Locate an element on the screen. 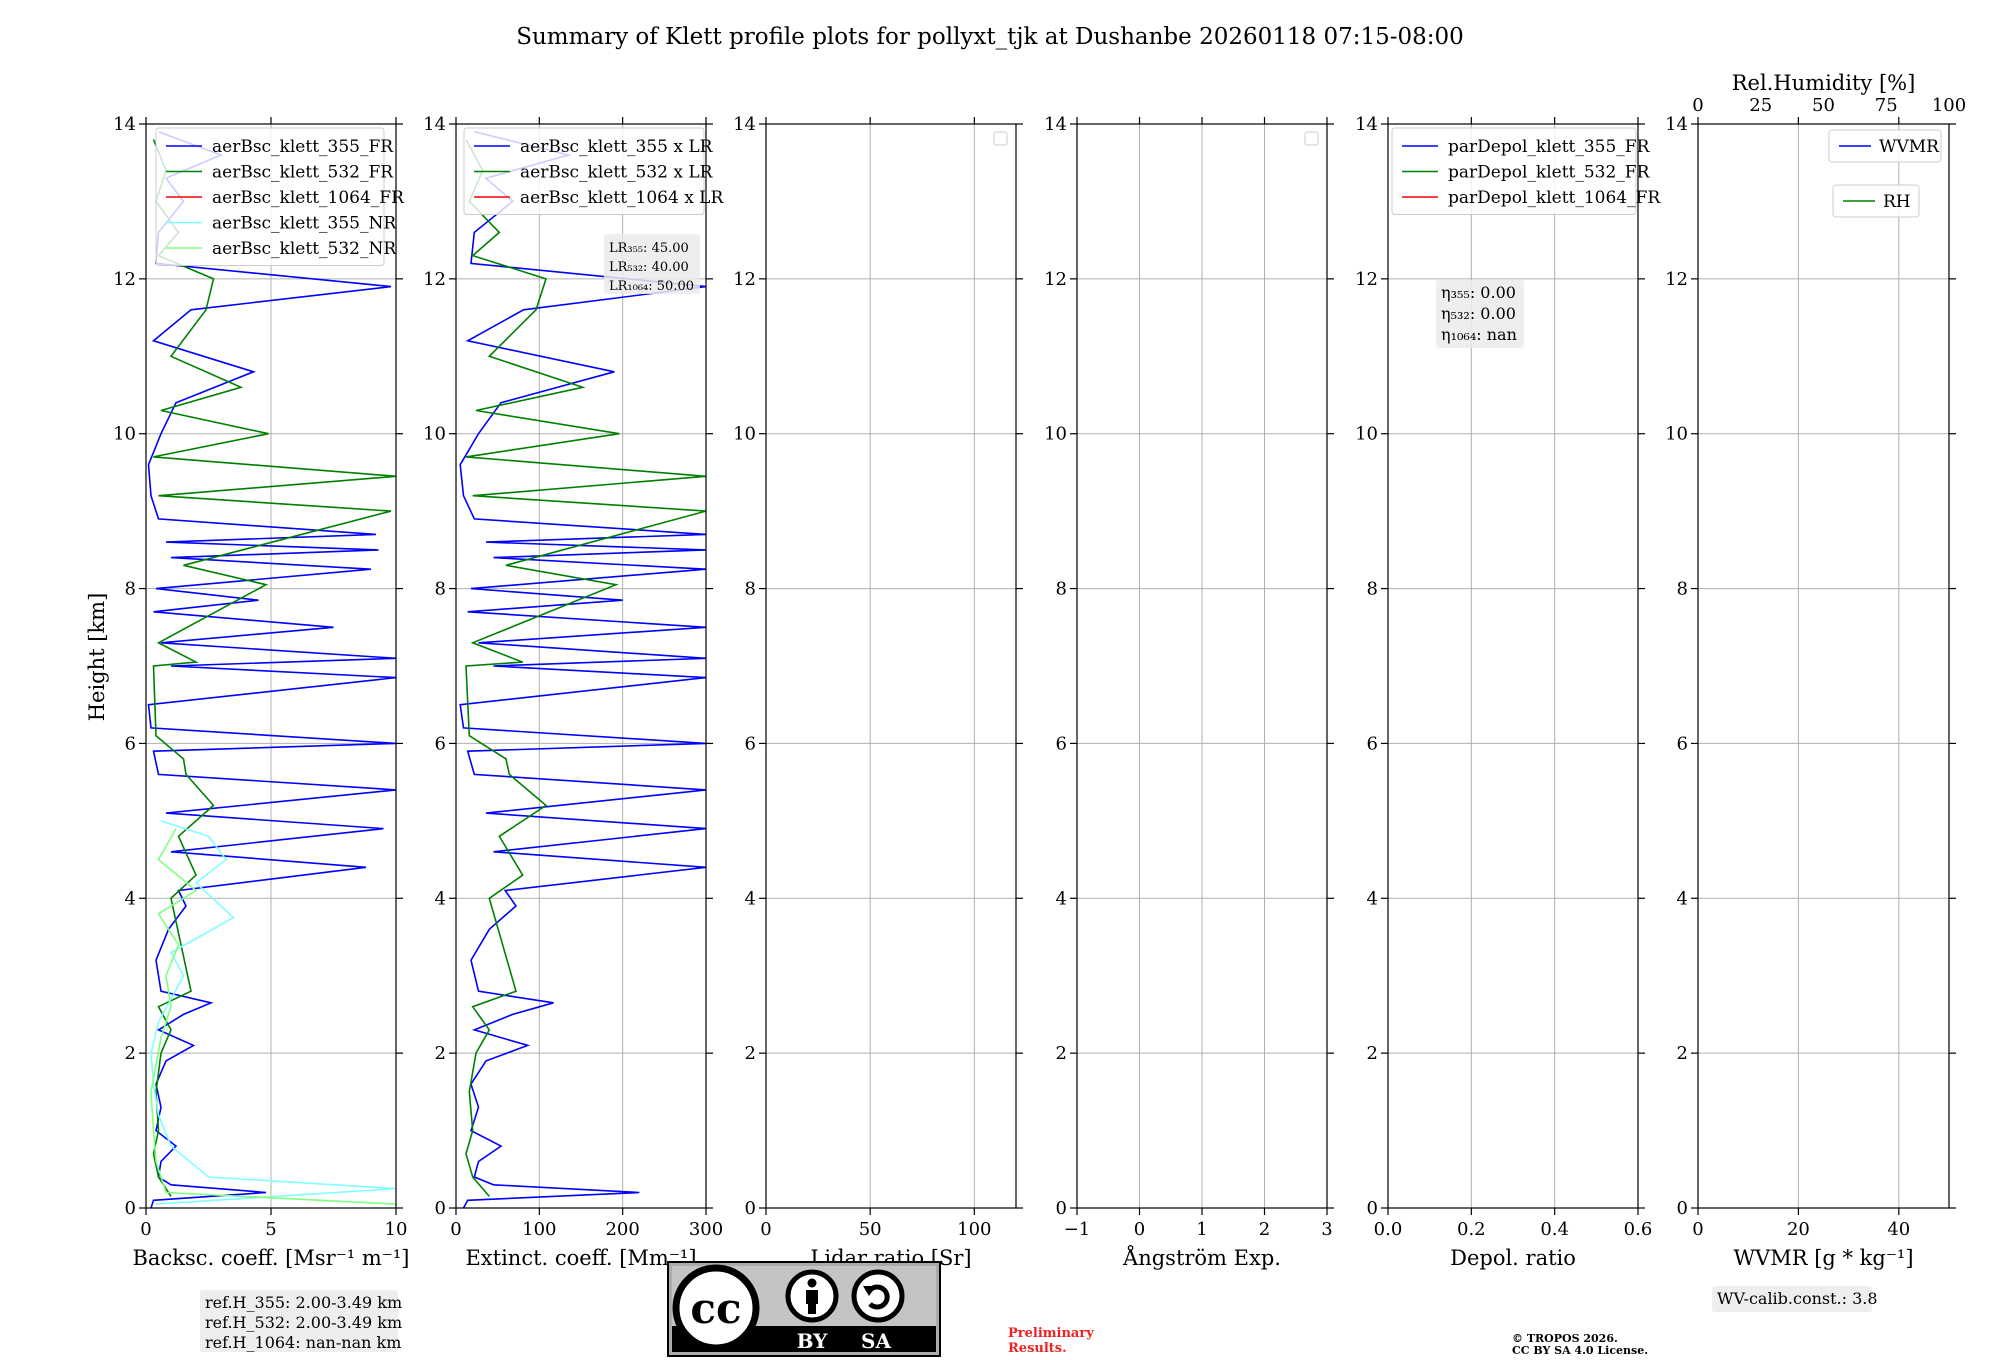 The width and height of the screenshot is (2000, 1360). series-line-aerbsc-klett-532-x-lr is located at coordinates (585, 668).